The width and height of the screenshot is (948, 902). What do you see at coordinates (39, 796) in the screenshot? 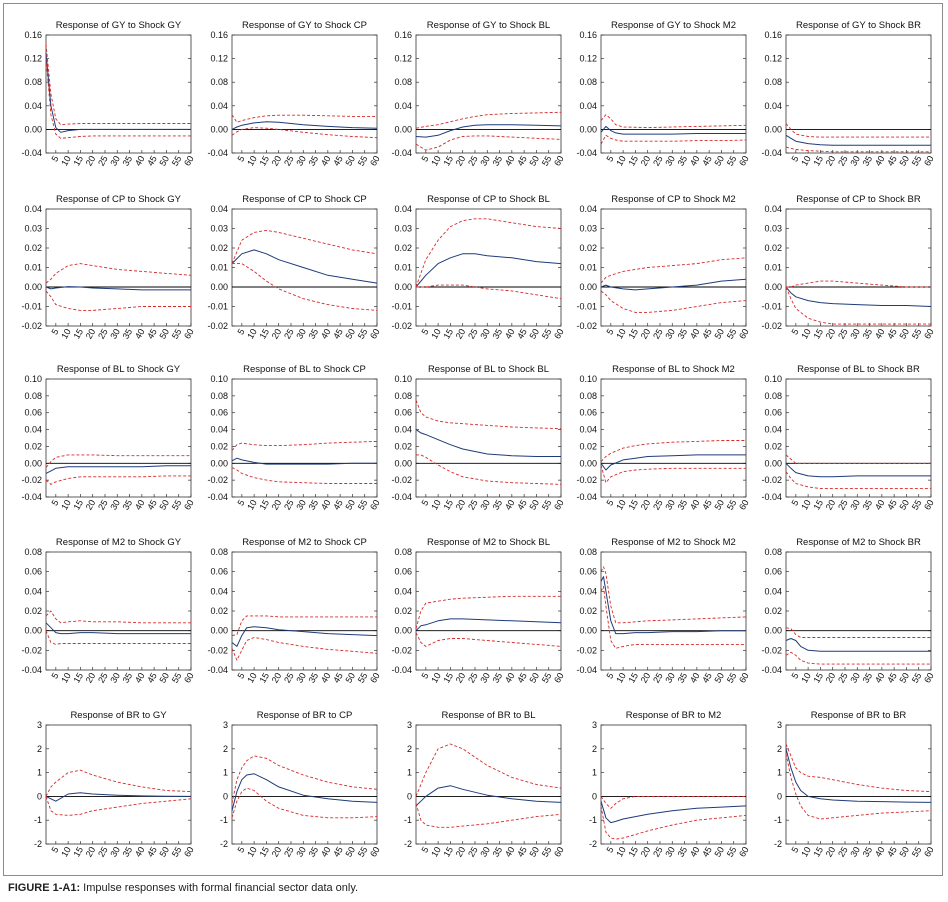
I see `y-tick-label: 0` at bounding box center [39, 796].